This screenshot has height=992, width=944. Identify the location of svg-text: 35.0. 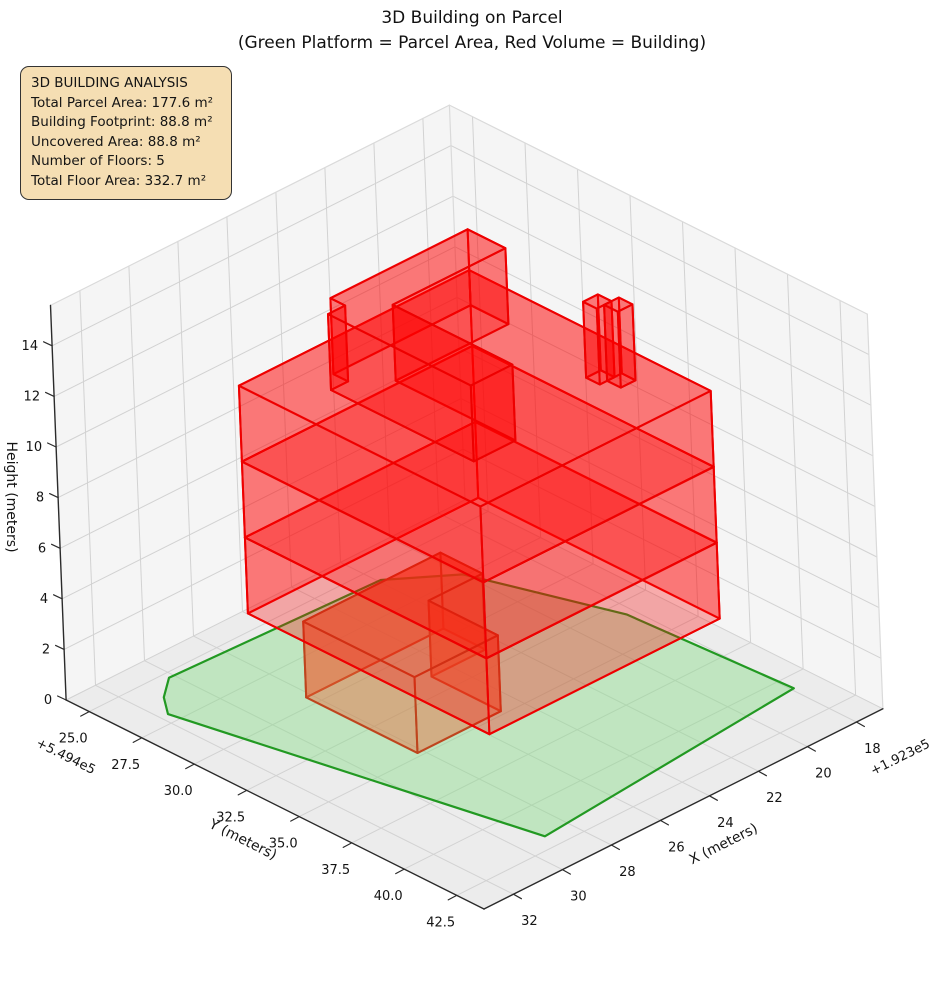
(283, 844).